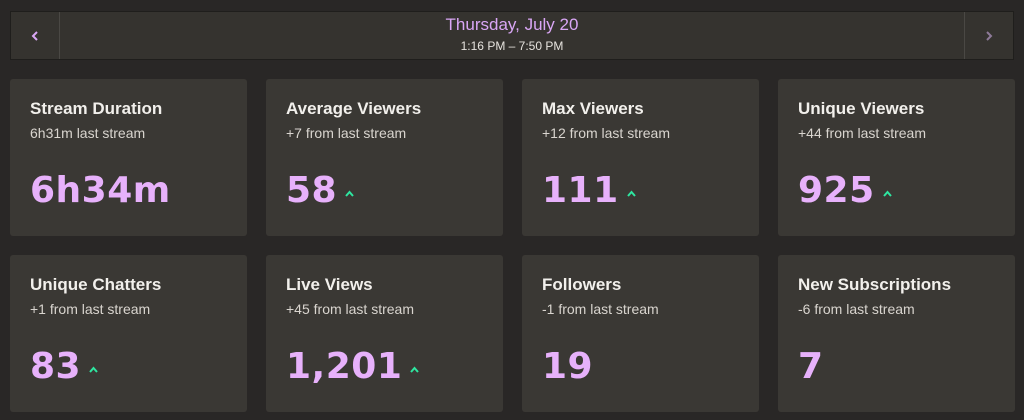 The width and height of the screenshot is (1024, 420). What do you see at coordinates (384, 157) in the screenshot?
I see `stat-card-average-viewers: Average Viewers +7 from last stream 58` at bounding box center [384, 157].